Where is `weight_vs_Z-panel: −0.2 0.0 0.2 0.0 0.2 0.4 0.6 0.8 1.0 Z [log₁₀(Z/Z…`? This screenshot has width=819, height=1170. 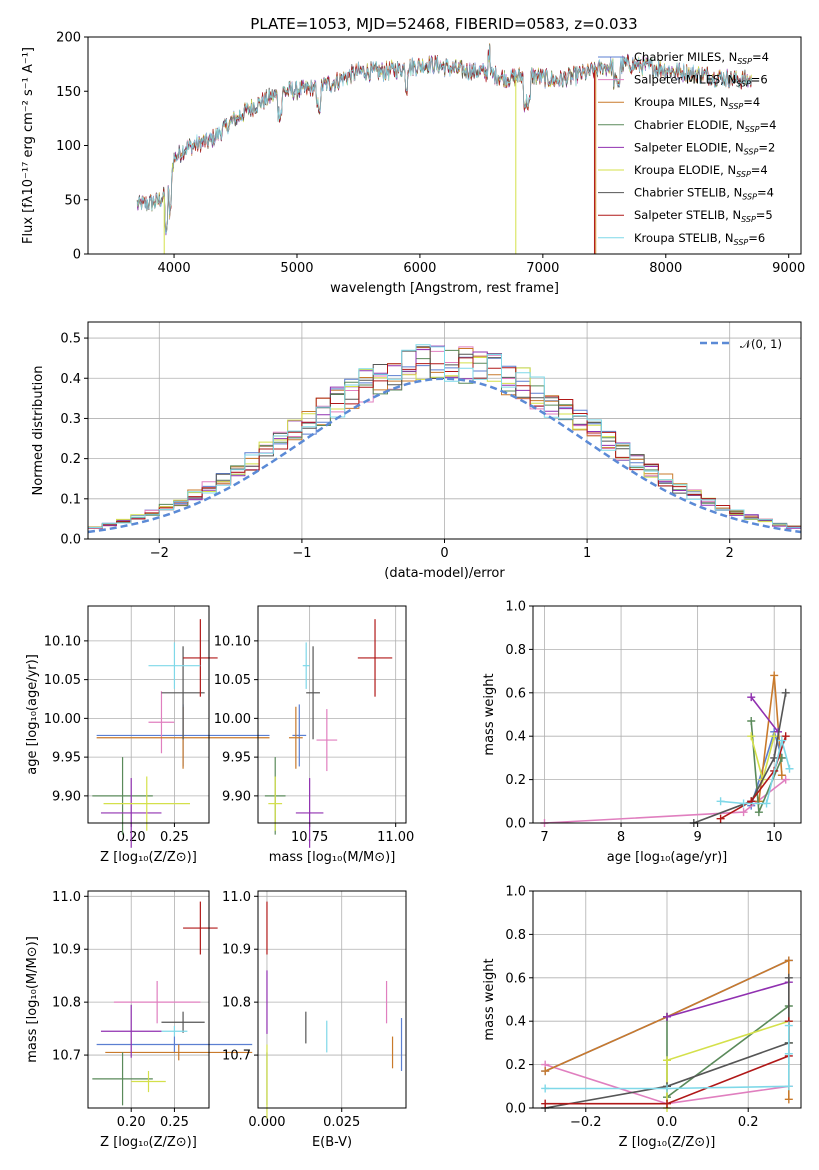 weight_vs_Z-panel: −0.2 0.0 0.2 0.0 0.2 0.4 0.6 0.8 1.0 Z [log₁₀(Z/Z… is located at coordinates (642, 1017).